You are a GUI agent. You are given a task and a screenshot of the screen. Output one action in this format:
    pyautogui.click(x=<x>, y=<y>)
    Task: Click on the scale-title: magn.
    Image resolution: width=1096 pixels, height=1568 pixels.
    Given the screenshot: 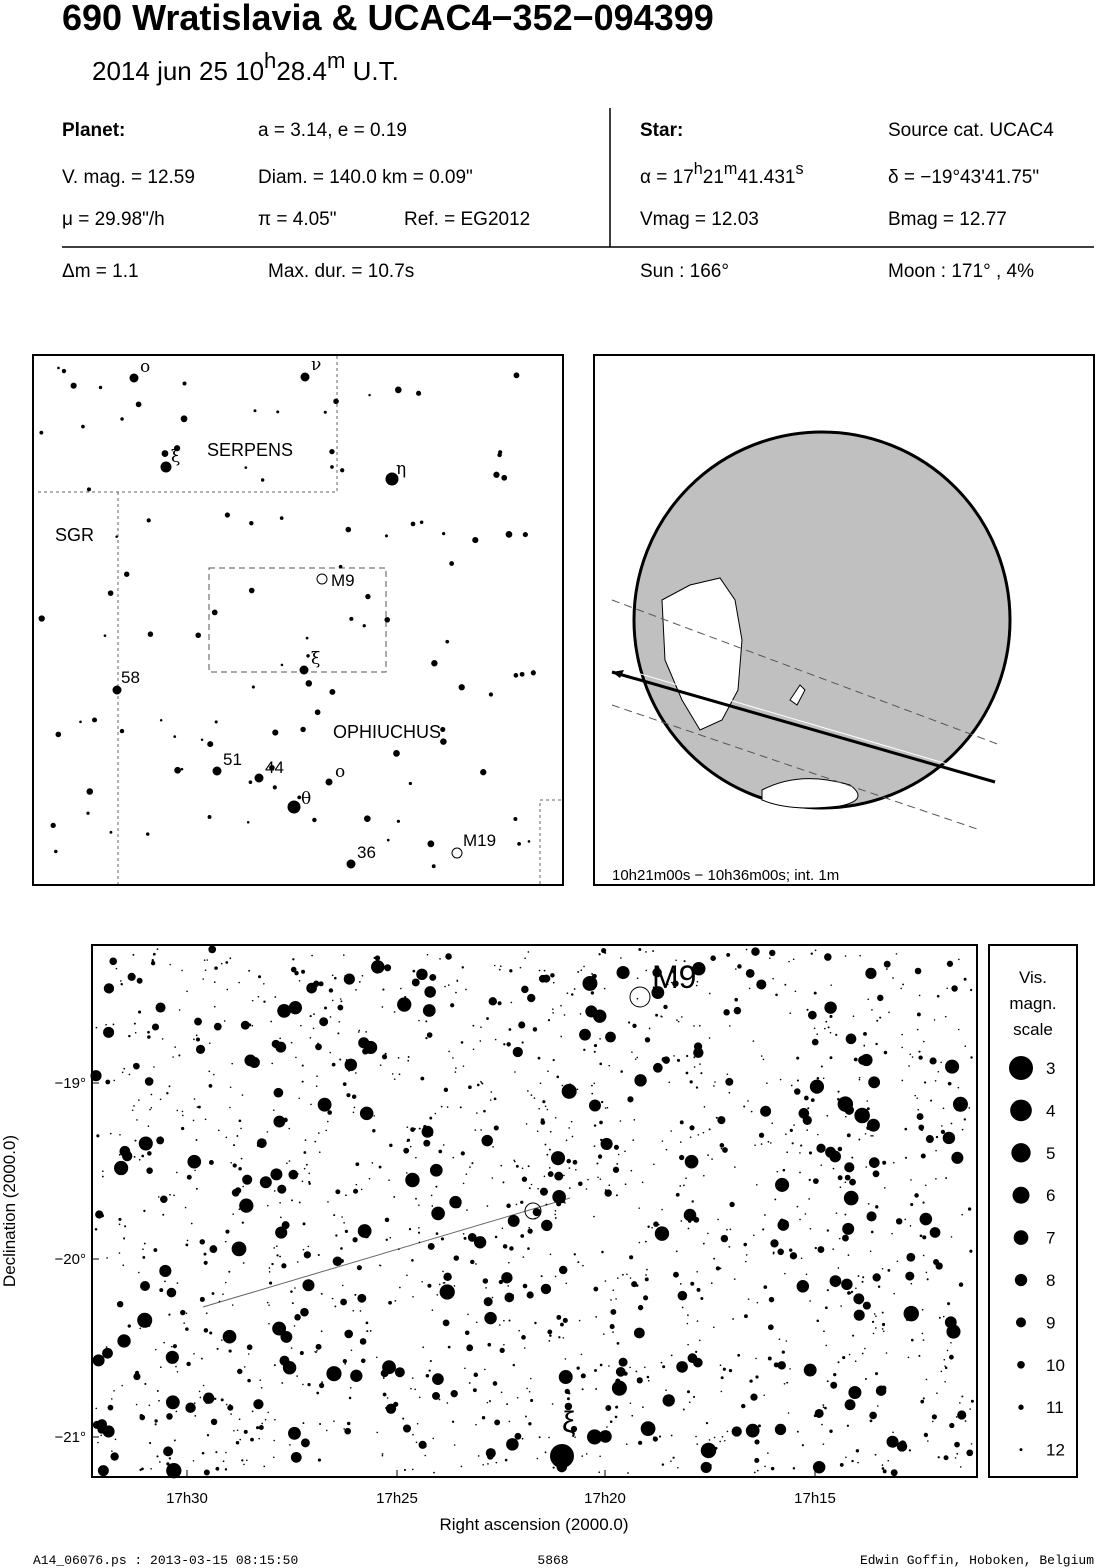 What is the action you would take?
    pyautogui.click(x=1032, y=1003)
    